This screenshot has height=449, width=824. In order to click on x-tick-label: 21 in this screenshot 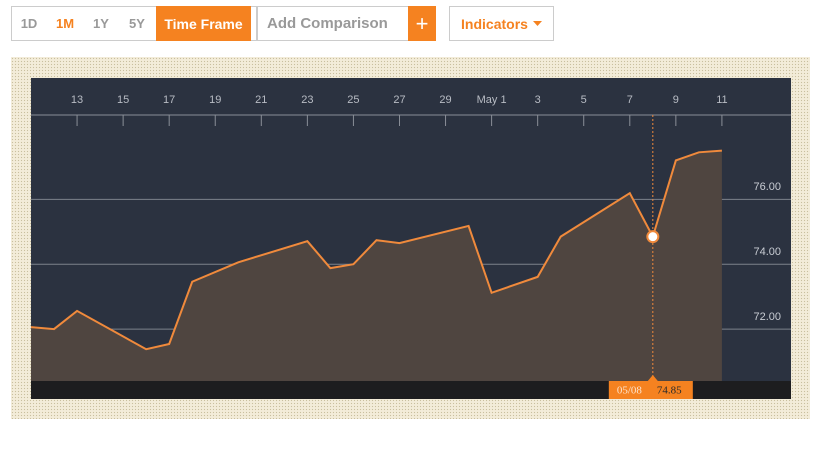, I will do `click(261, 100)`.